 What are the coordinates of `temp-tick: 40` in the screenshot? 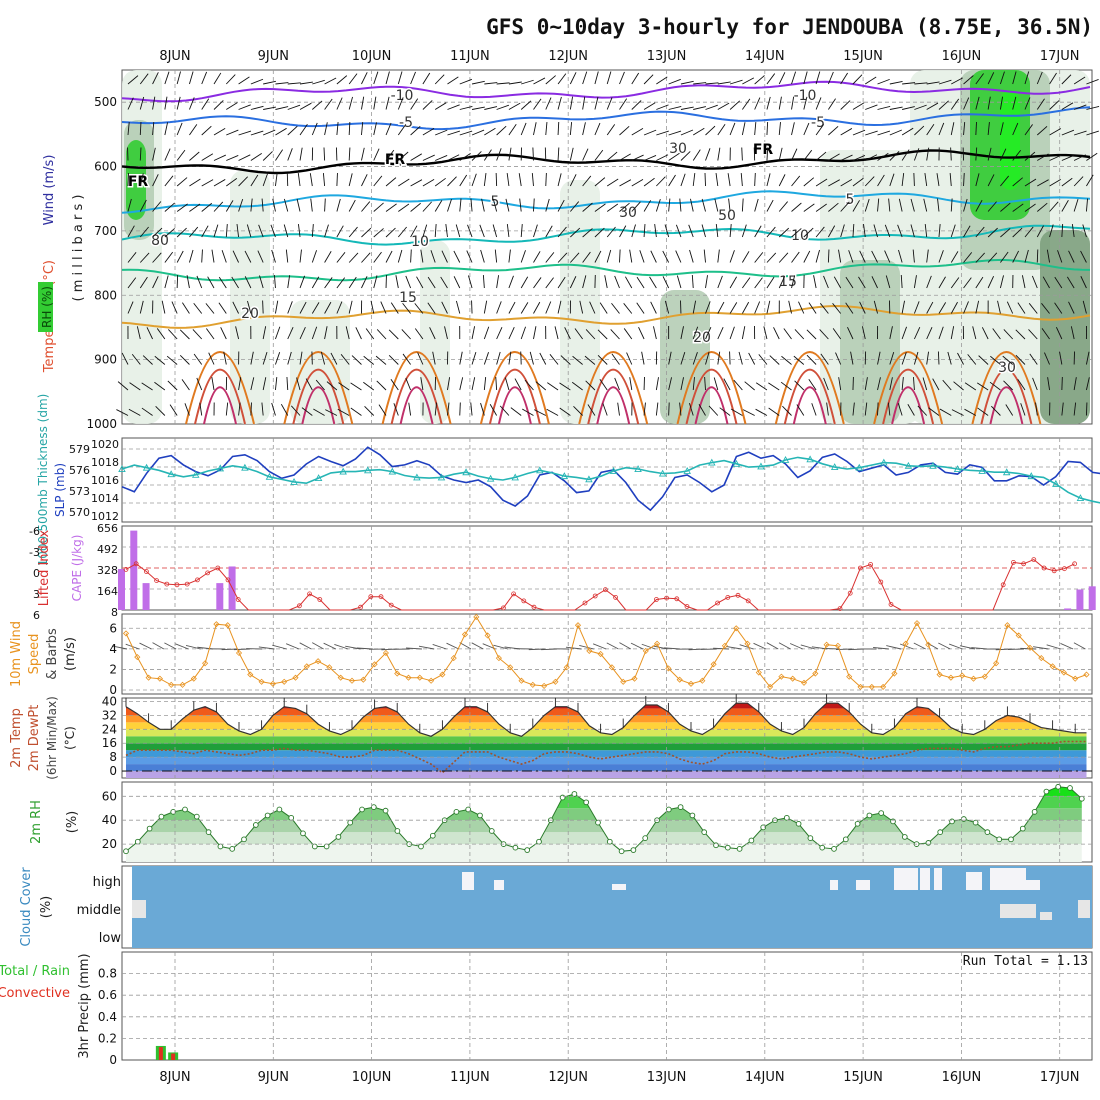 It's located at (109, 701).